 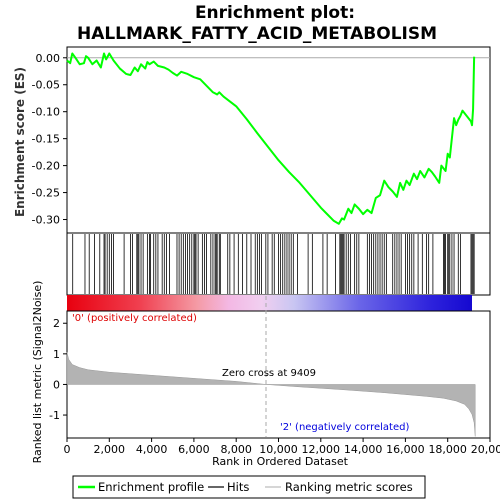 What do you see at coordinates (269, 373) in the screenshot?
I see `zero-cross-label: Zero cross at 9409` at bounding box center [269, 373].